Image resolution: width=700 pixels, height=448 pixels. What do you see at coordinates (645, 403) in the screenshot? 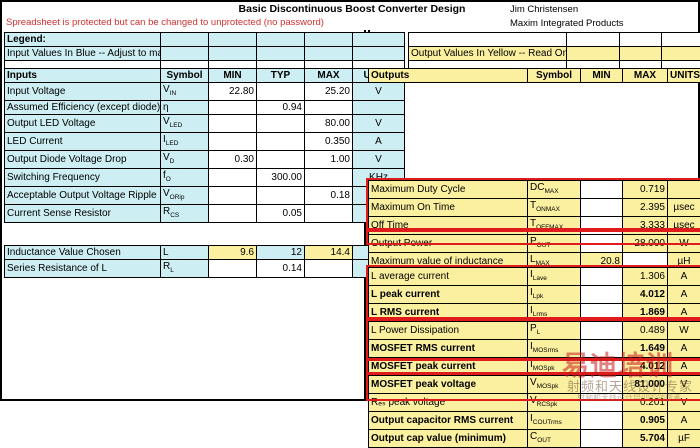
I see `output-cell-max: 0.201` at bounding box center [645, 403].